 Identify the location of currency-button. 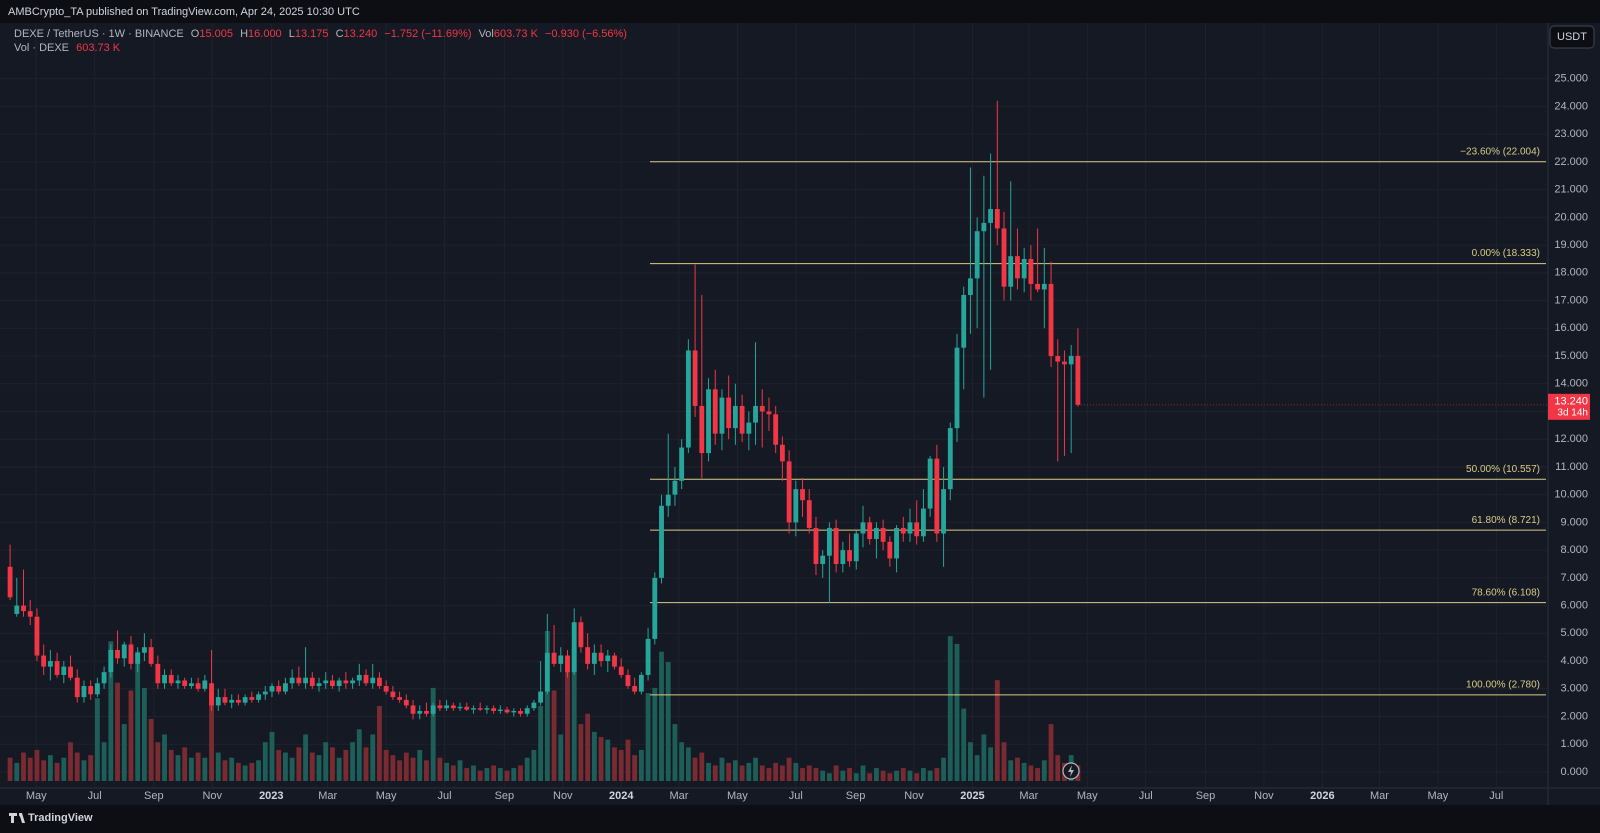
(1572, 37).